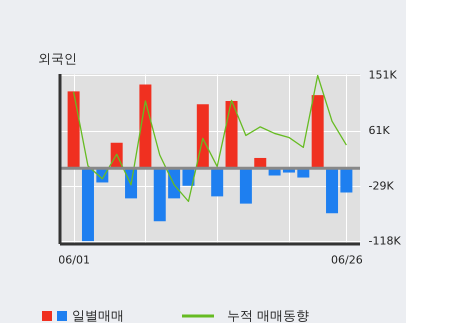  What do you see at coordinates (74, 260) in the screenshot?
I see `x-tick-label: 06/01` at bounding box center [74, 260].